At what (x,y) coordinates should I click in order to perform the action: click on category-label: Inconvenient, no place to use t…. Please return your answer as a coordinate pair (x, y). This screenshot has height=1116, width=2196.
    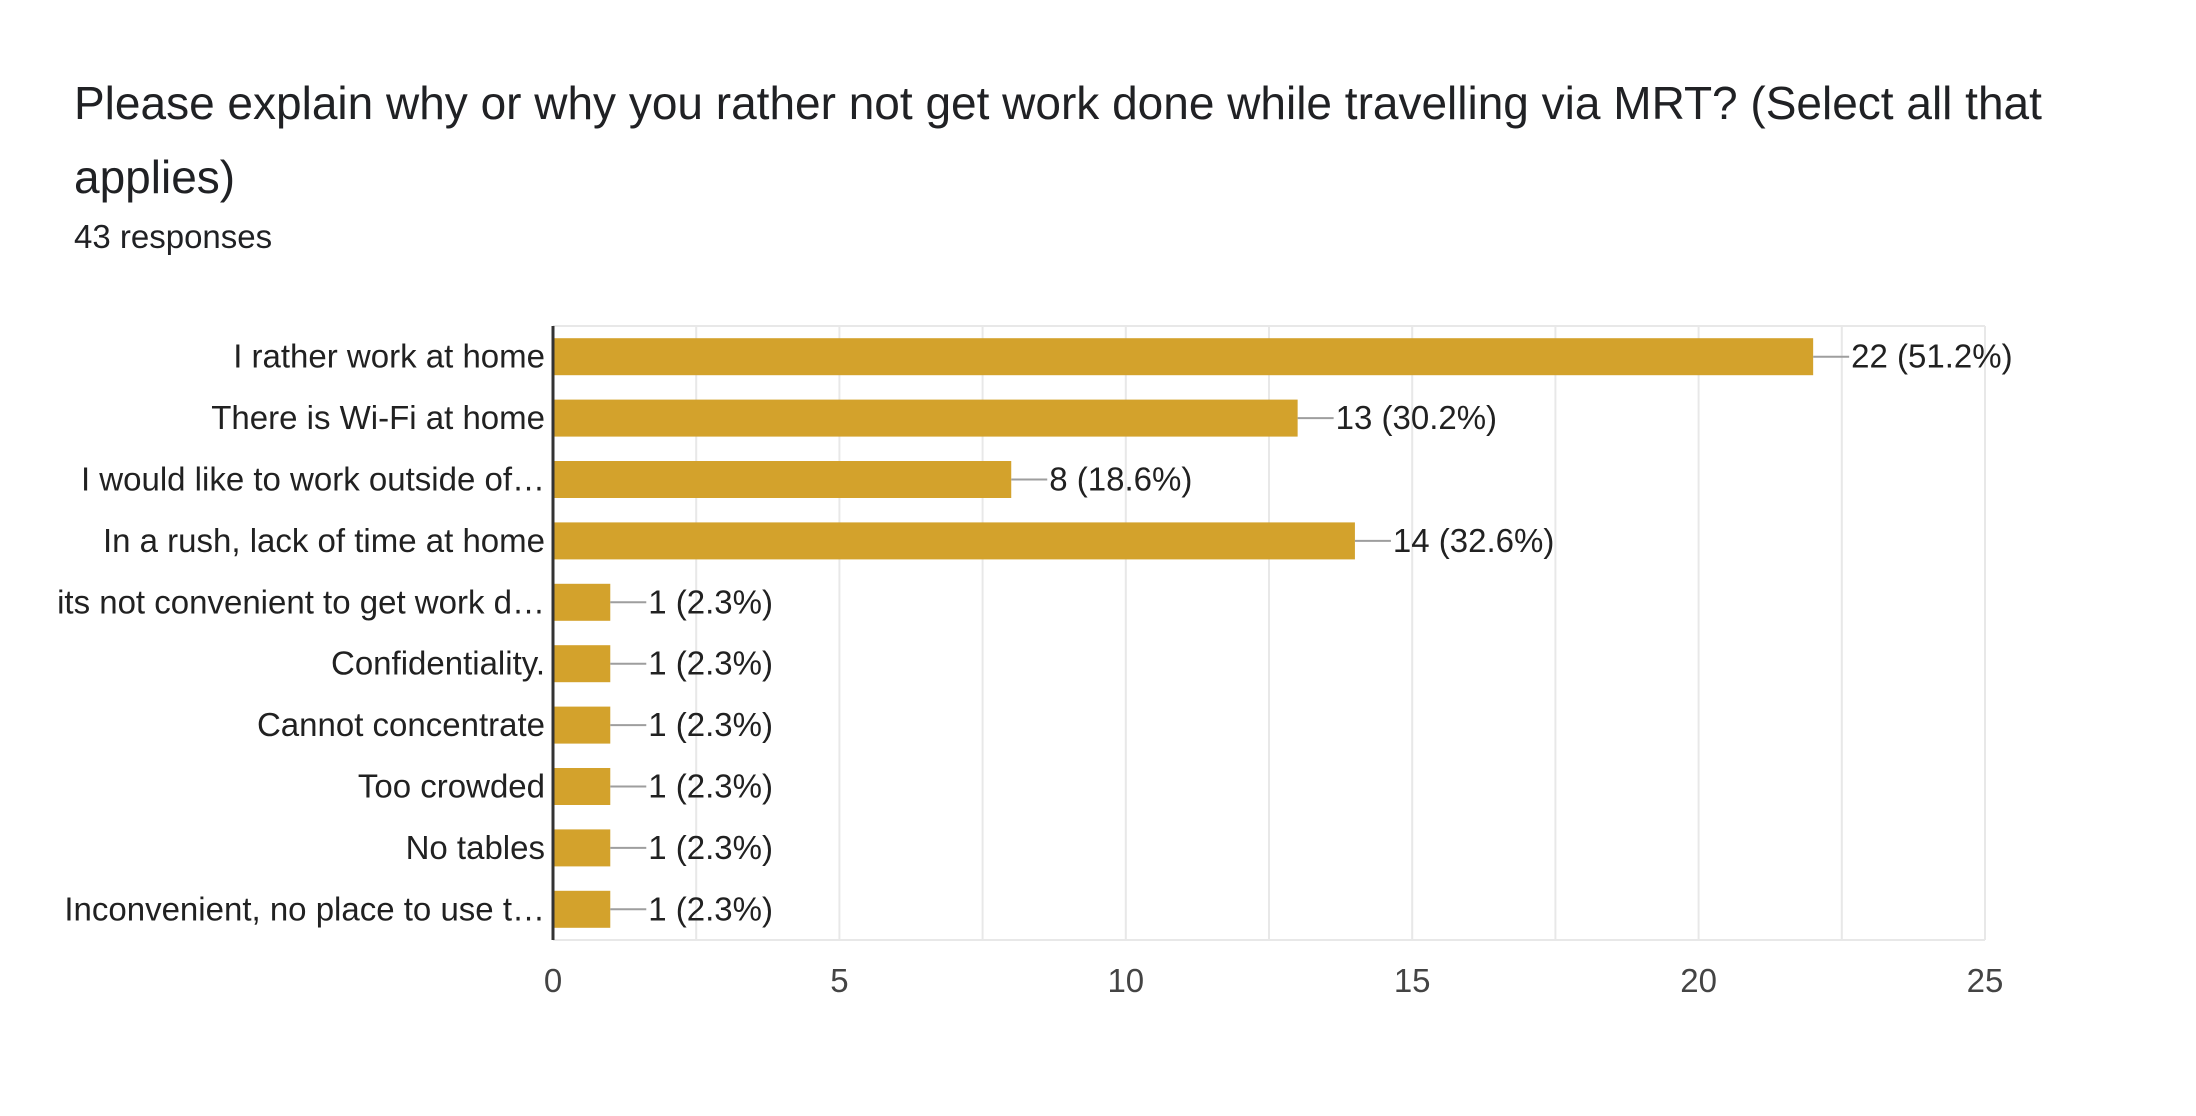
    Looking at the image, I should click on (304, 908).